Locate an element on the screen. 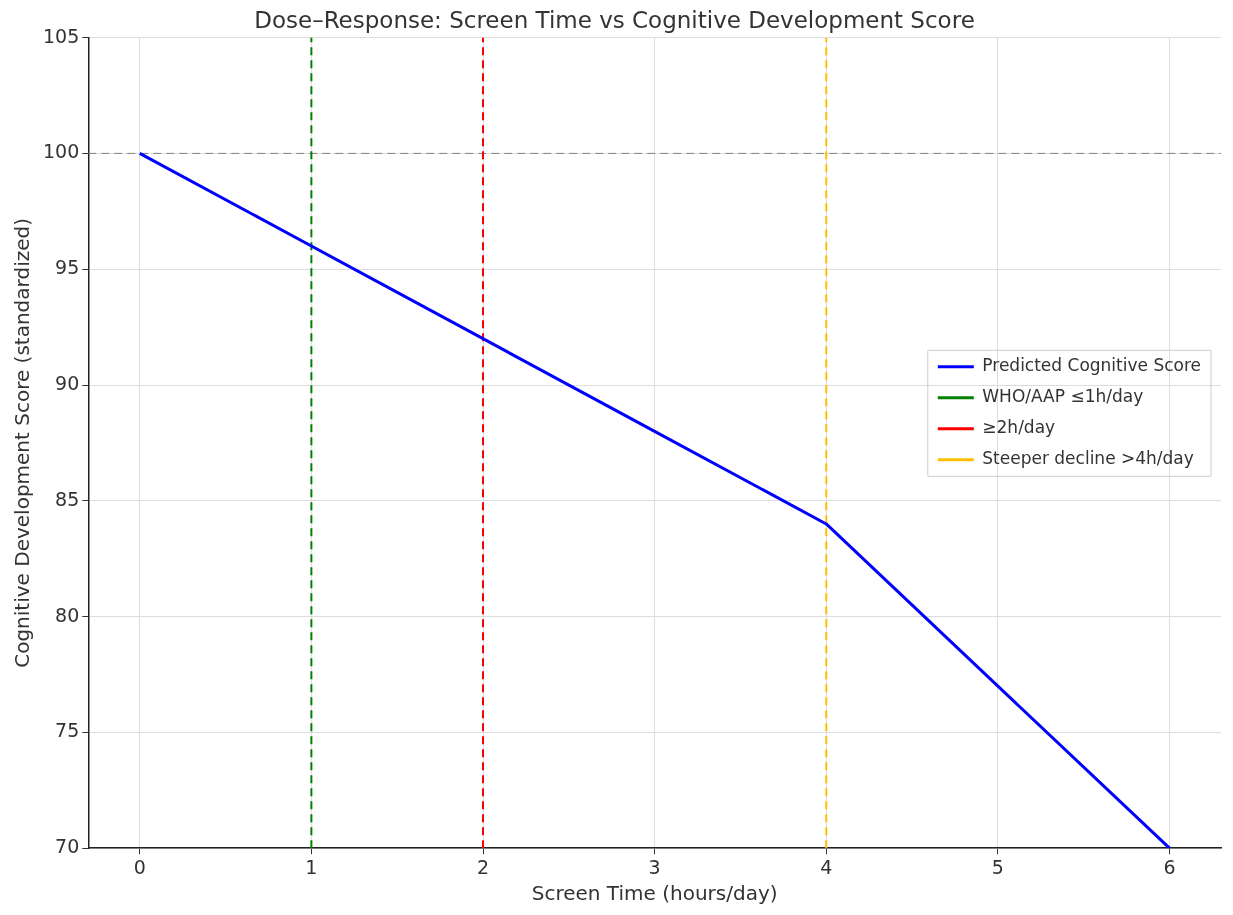 The image size is (1233, 915). legend-label: Predicted Cognitive Score is located at coordinates (1092, 365).